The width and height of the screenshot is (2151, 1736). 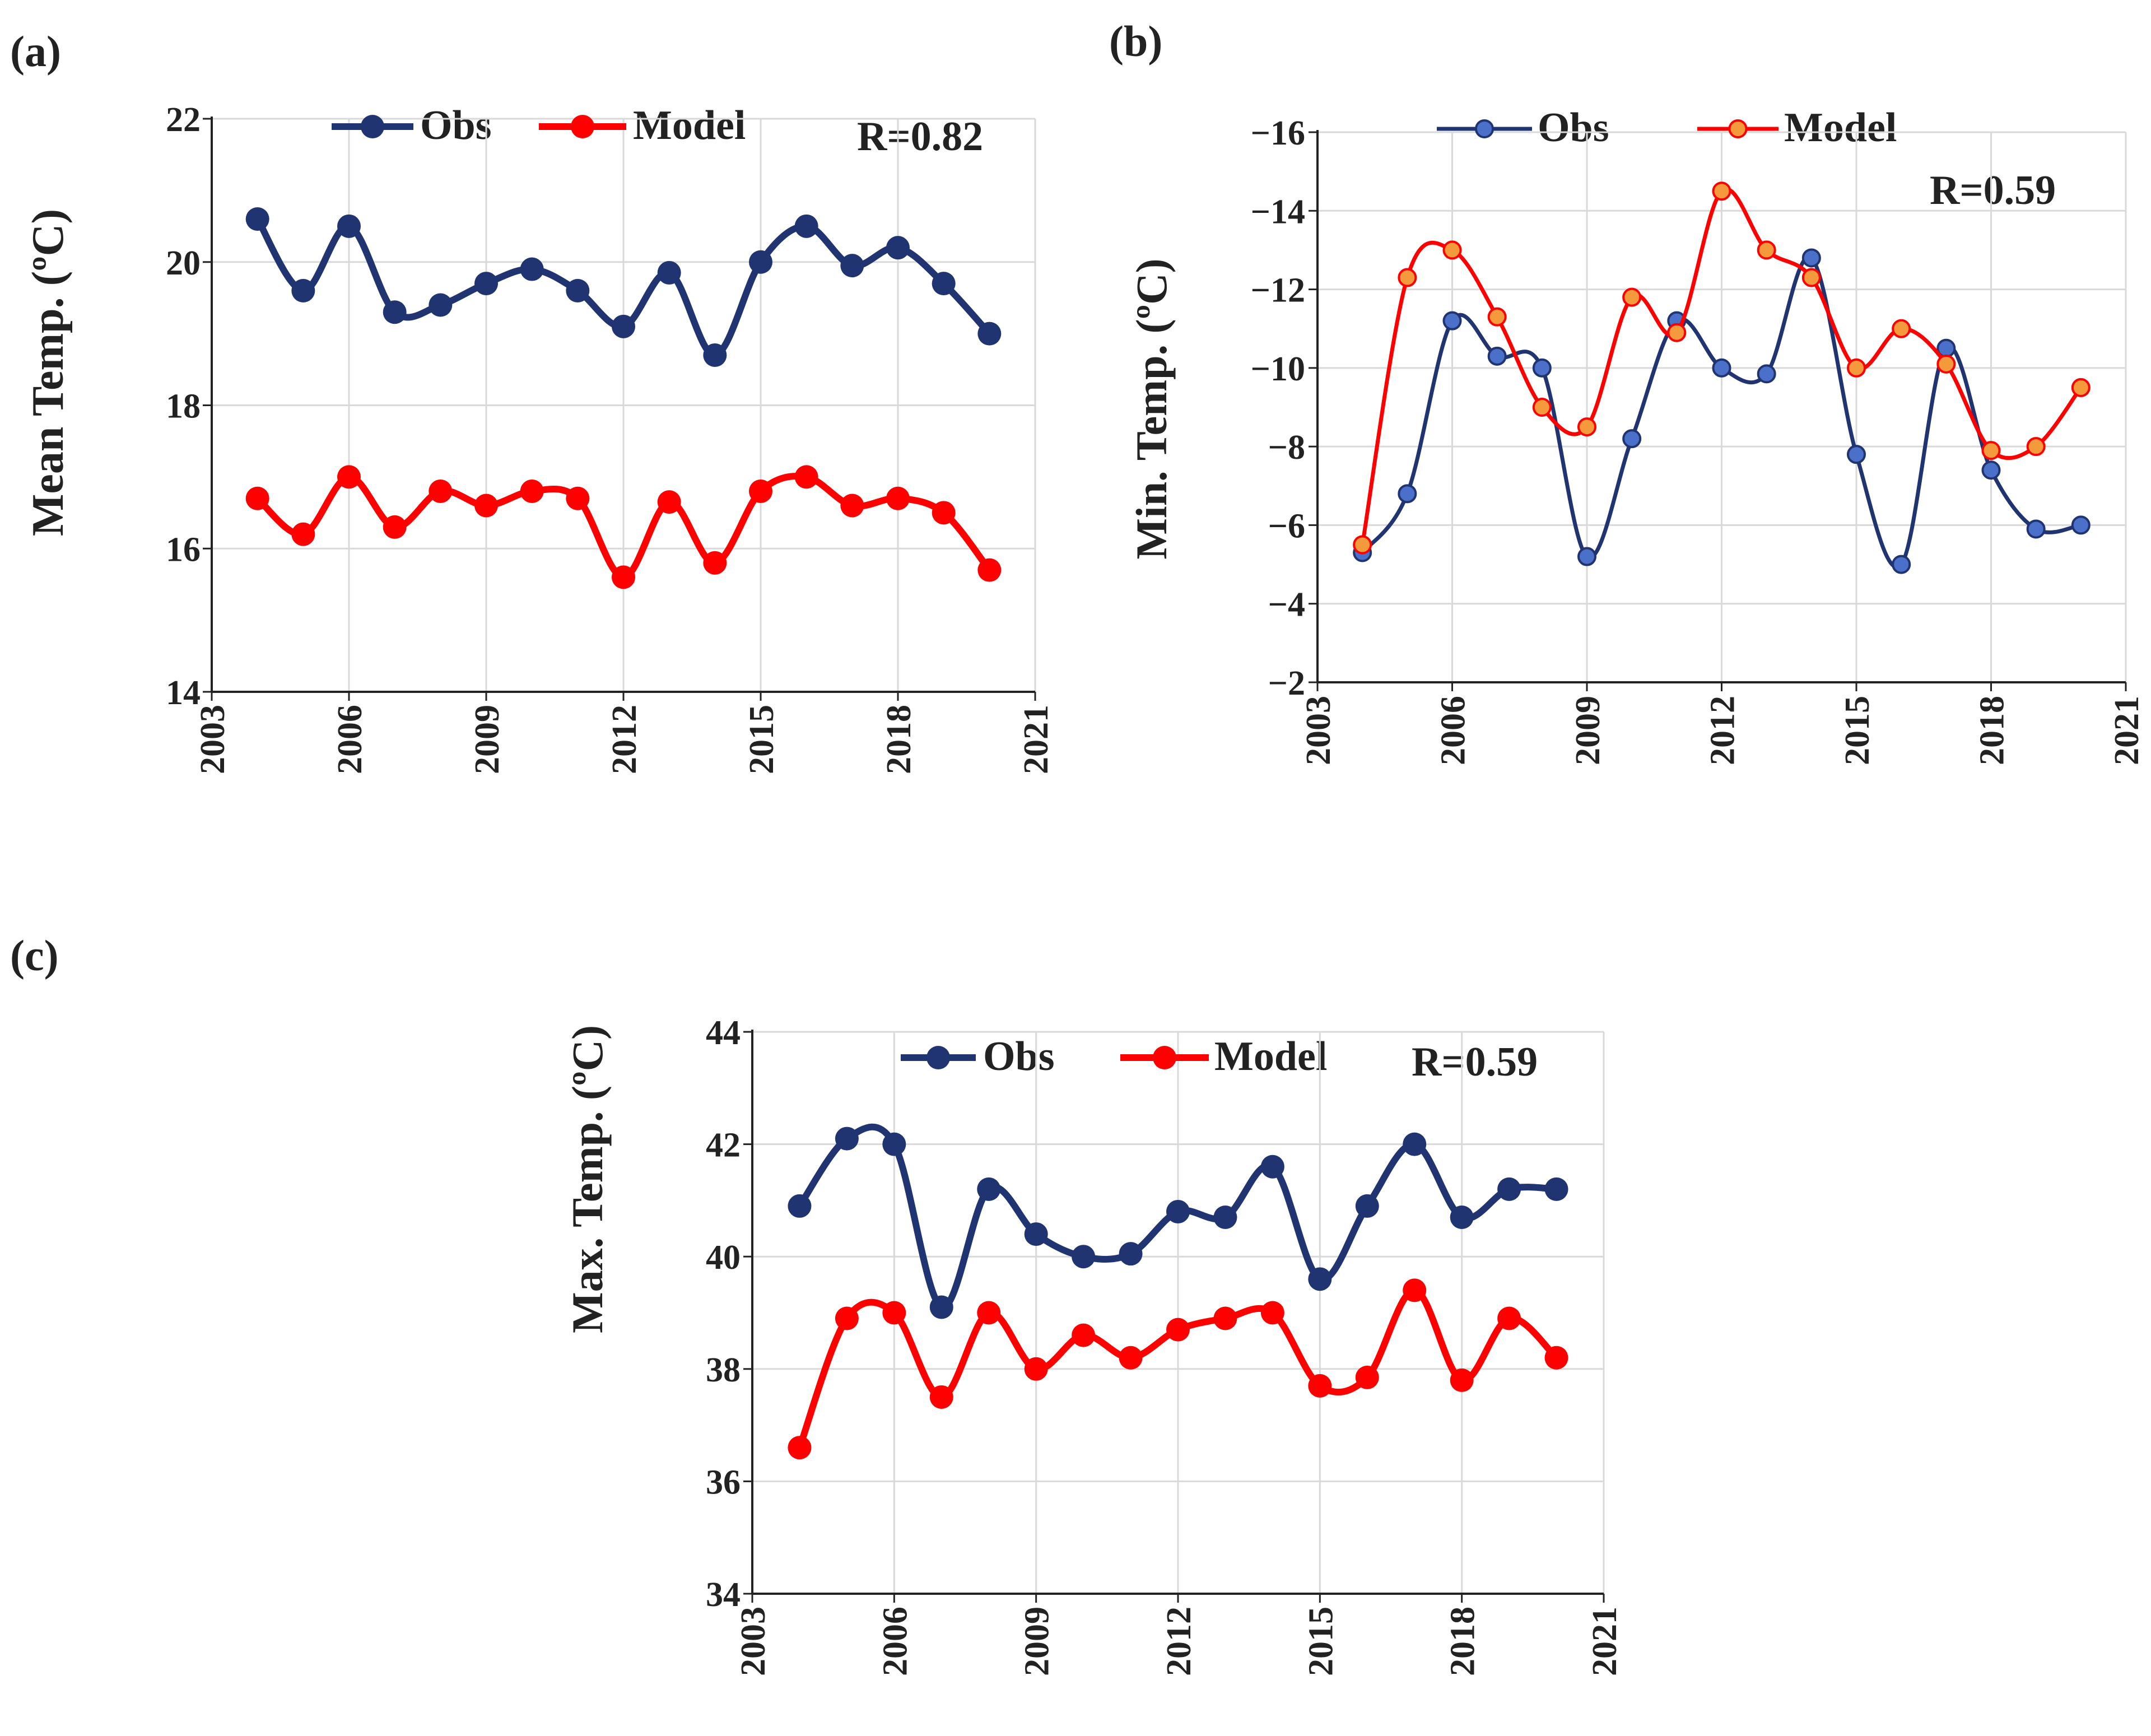 I want to click on panel-label-b: (b), so click(x=1135, y=41).